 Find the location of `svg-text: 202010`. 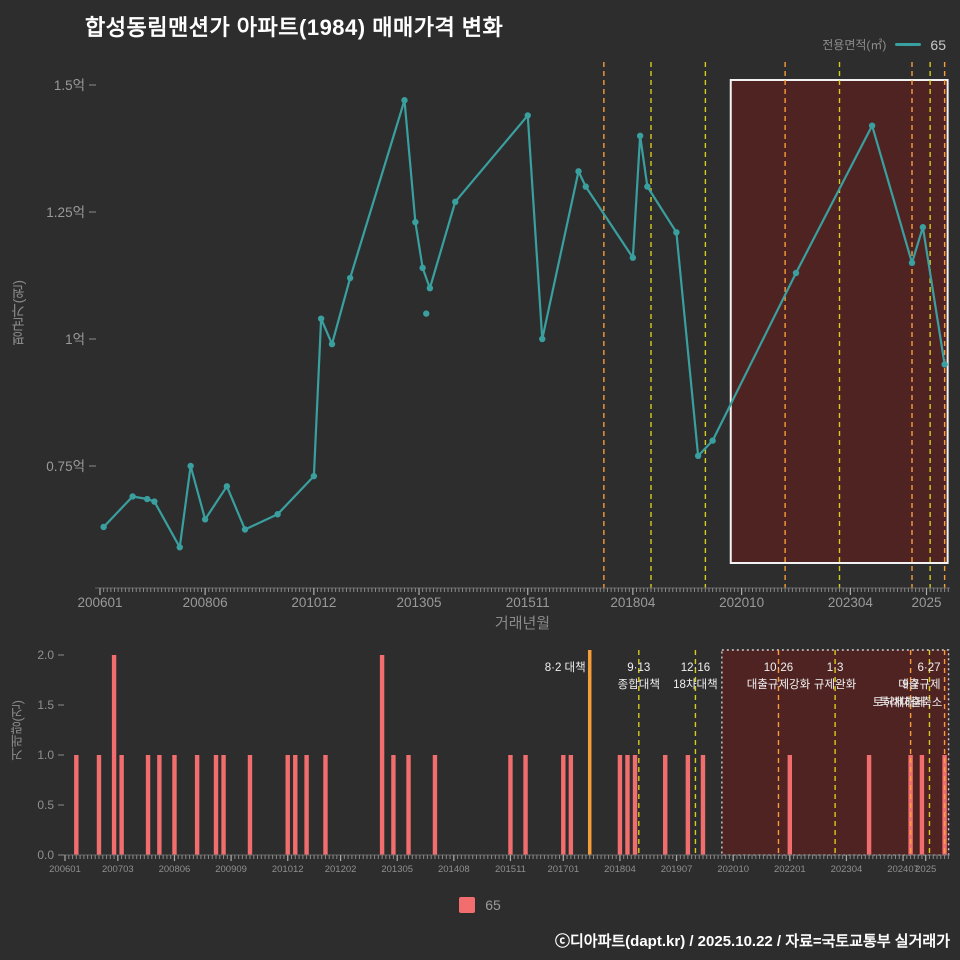

svg-text: 202010 is located at coordinates (741, 602).